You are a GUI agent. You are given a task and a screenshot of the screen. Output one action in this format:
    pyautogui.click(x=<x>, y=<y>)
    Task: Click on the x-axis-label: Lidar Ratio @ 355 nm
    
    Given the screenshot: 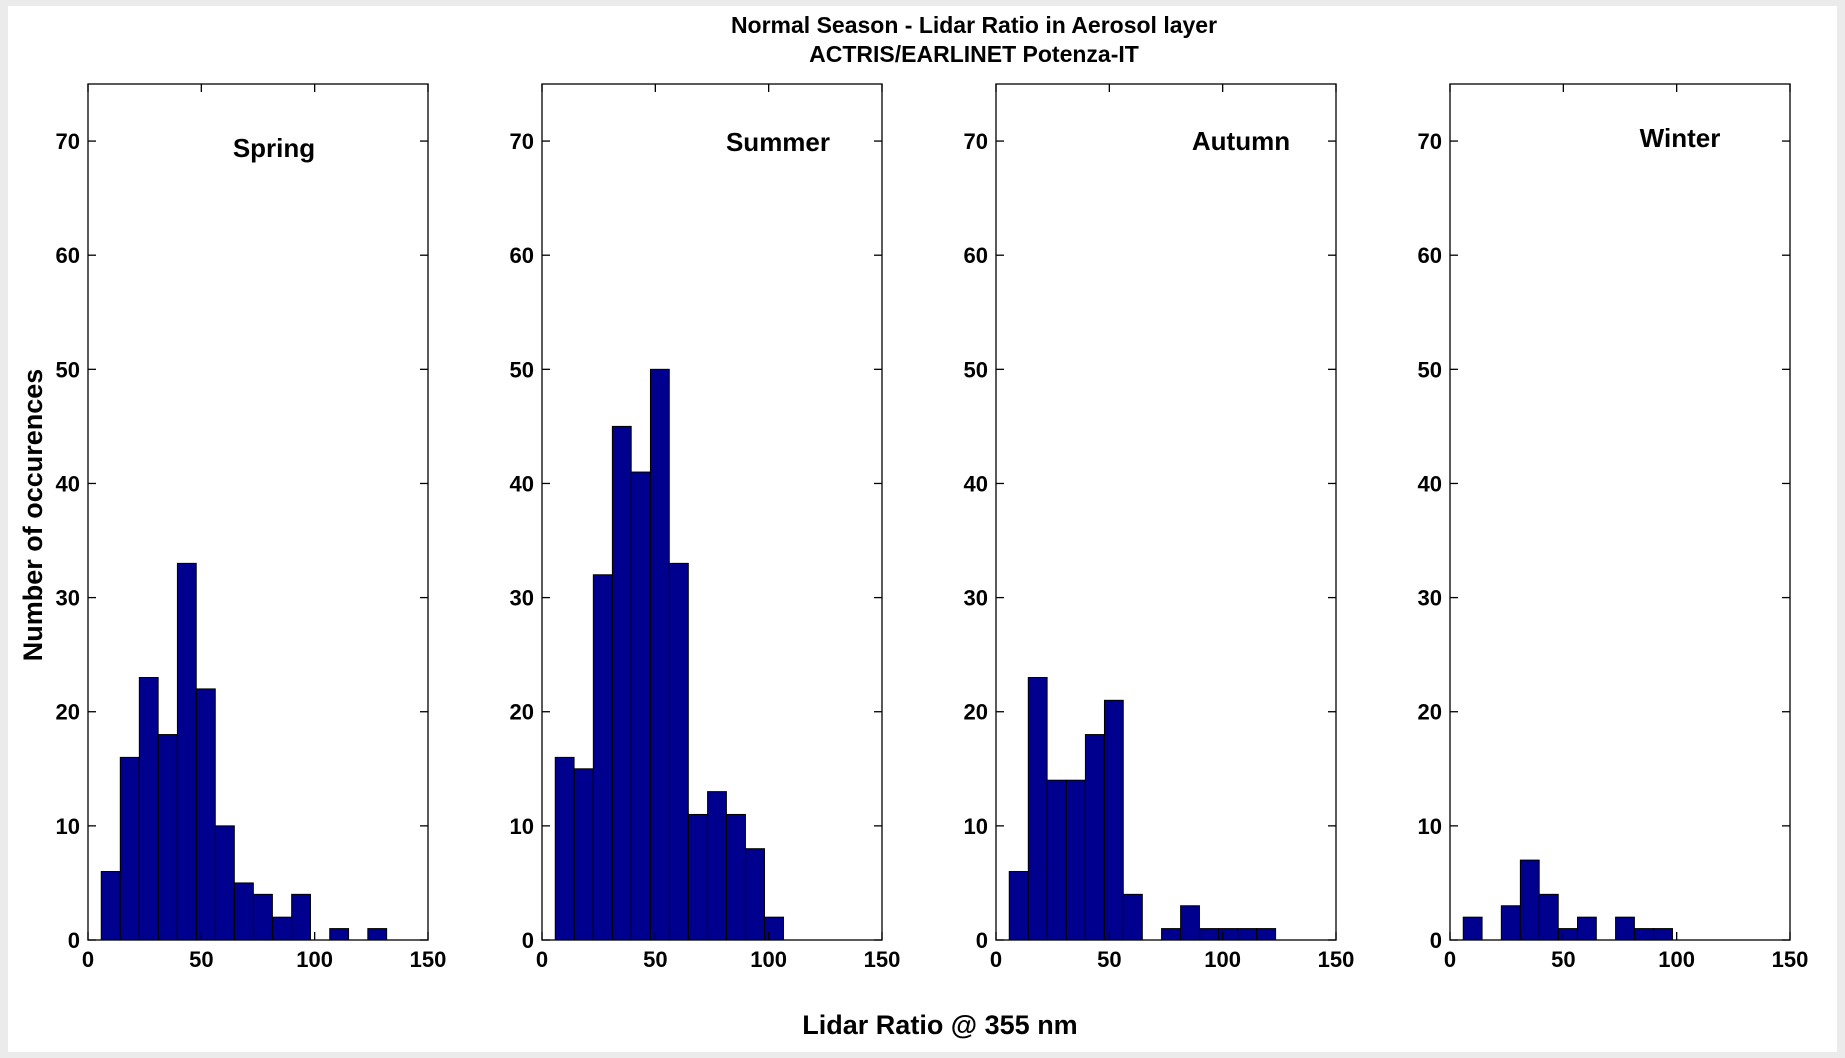 What is the action you would take?
    pyautogui.click(x=939, y=1025)
    